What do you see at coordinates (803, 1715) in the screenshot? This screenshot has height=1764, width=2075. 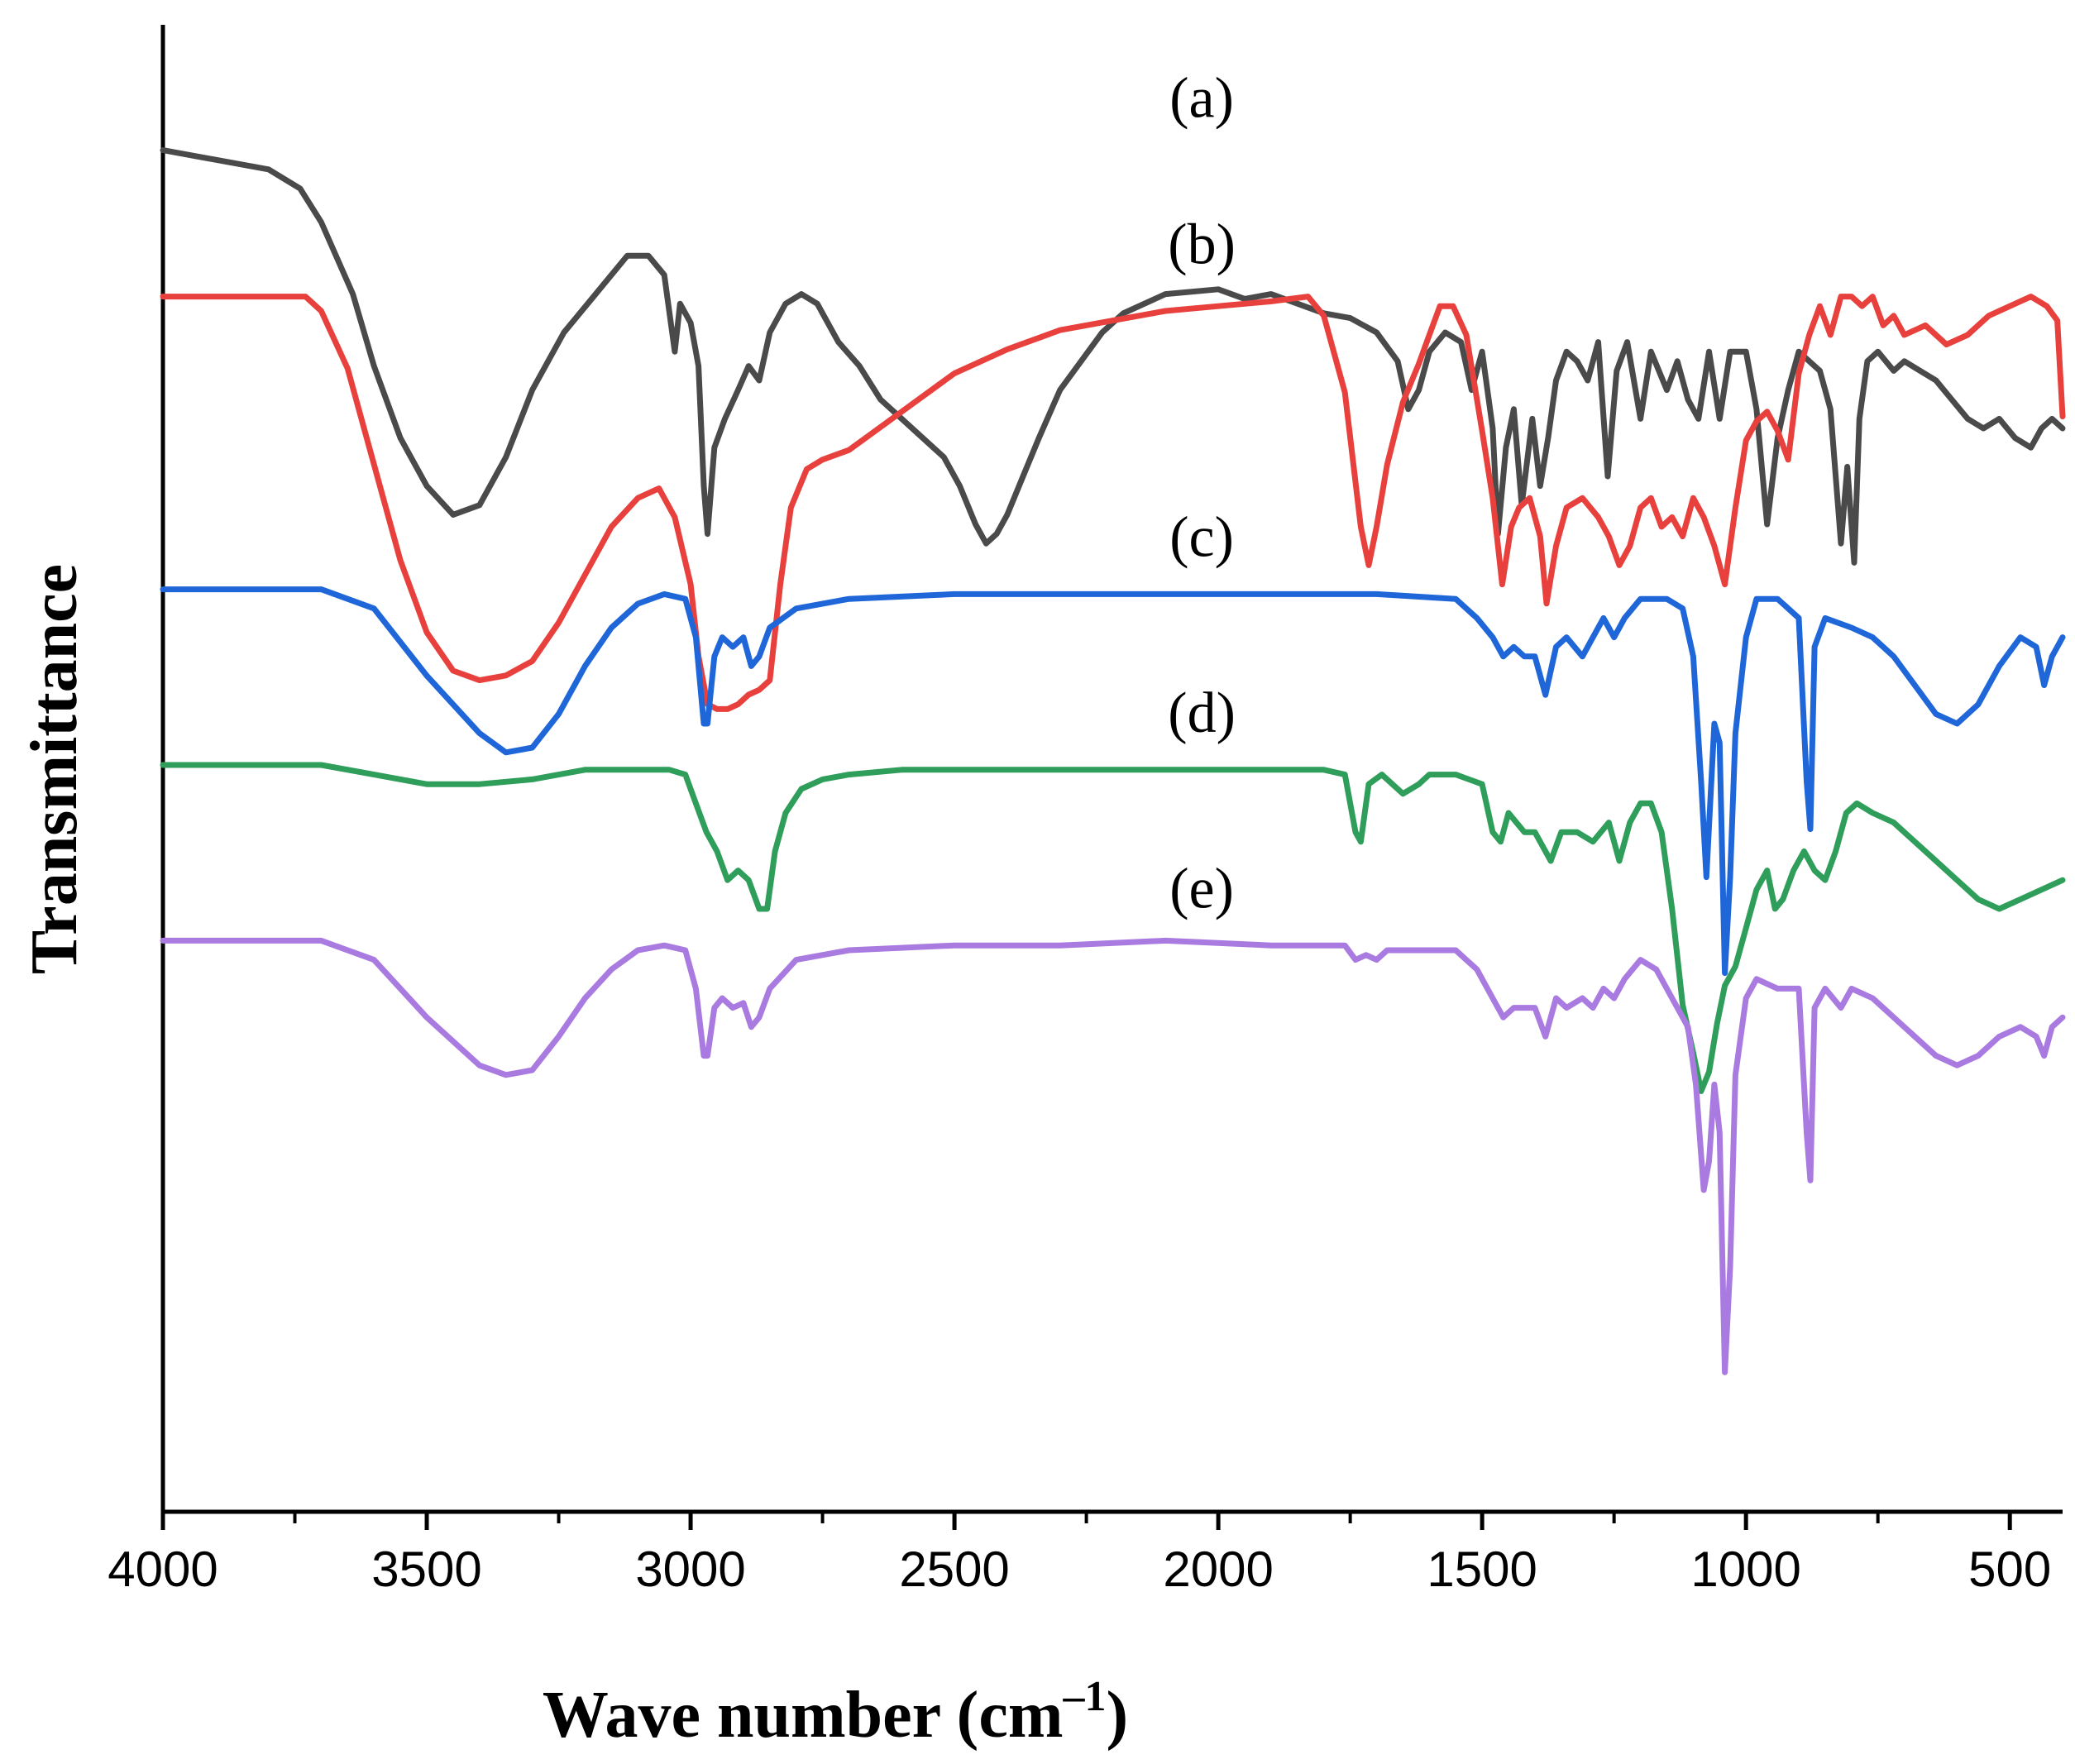 I see `x-axis-title-main: Wave number (cm` at bounding box center [803, 1715].